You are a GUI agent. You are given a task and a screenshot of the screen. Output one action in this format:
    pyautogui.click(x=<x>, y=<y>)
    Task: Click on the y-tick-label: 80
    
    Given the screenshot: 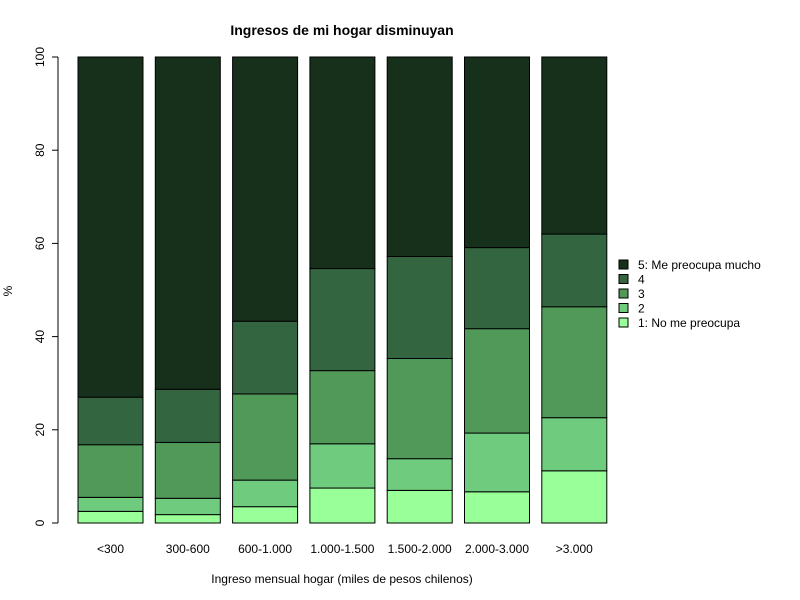 What is the action you would take?
    pyautogui.click(x=40, y=150)
    